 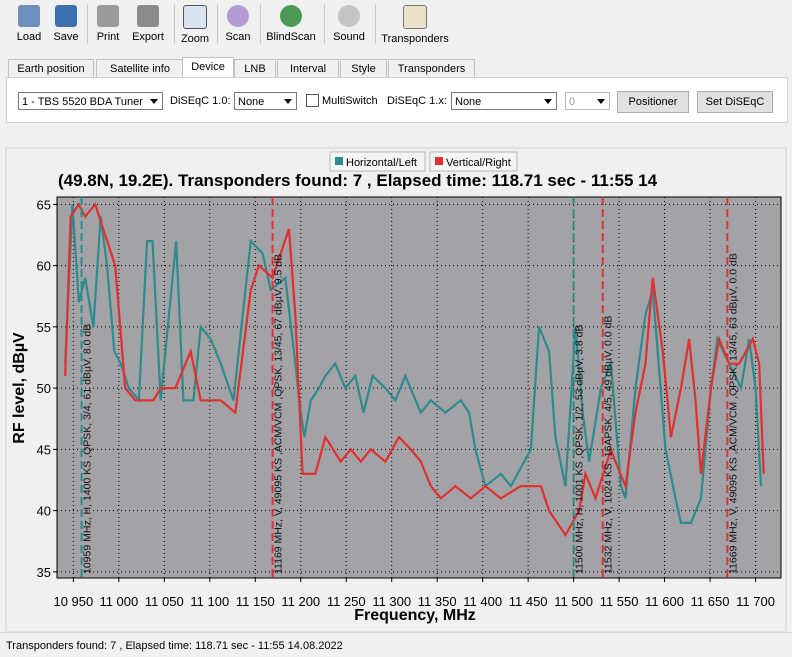 What do you see at coordinates (148, 37) in the screenshot?
I see `label: Export` at bounding box center [148, 37].